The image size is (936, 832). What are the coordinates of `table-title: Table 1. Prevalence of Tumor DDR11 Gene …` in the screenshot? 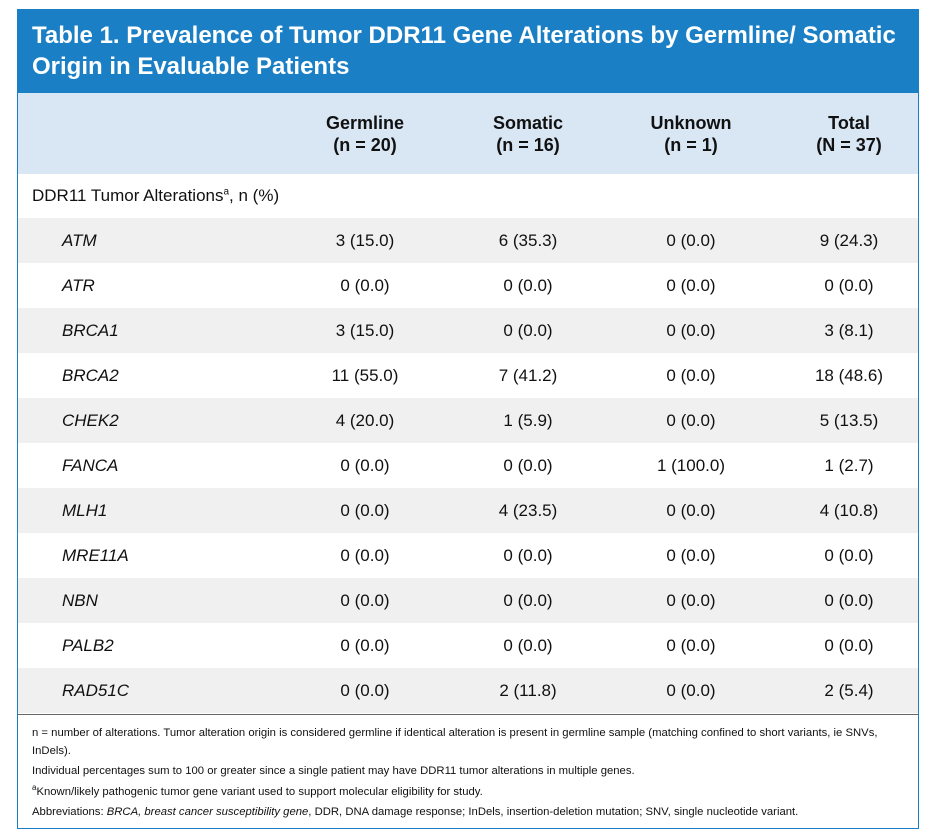 It's located at (464, 51).